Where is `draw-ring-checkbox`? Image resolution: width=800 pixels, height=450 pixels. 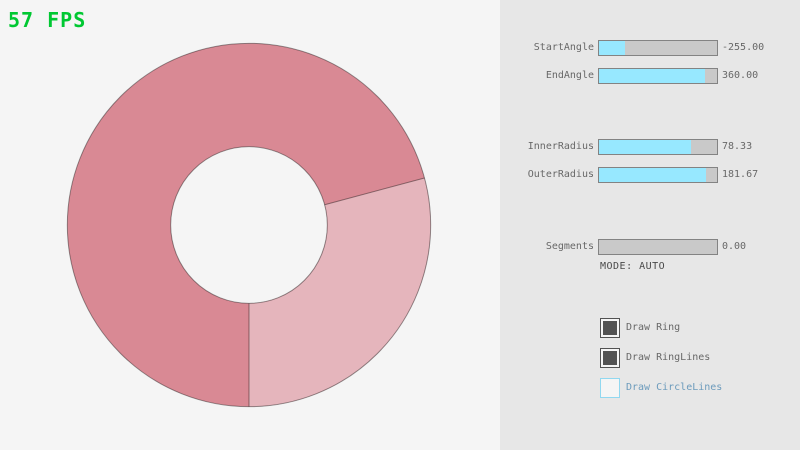
draw-ring-checkbox is located at coordinates (610, 328).